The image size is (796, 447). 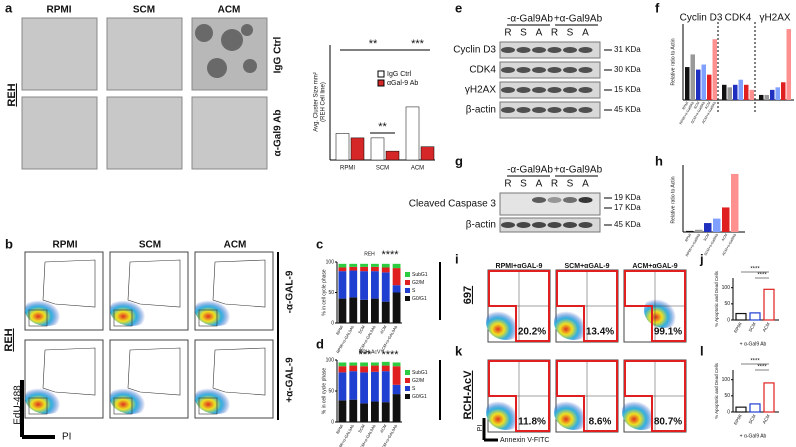 What do you see at coordinates (600, 422) in the screenshot?
I see `percent: 8.6%` at bounding box center [600, 422].